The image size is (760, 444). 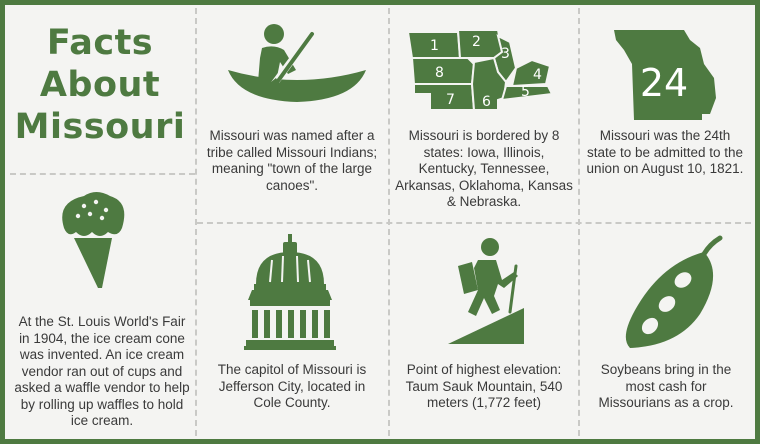 I want to click on soybean-pod-icon, so click(x=672, y=292).